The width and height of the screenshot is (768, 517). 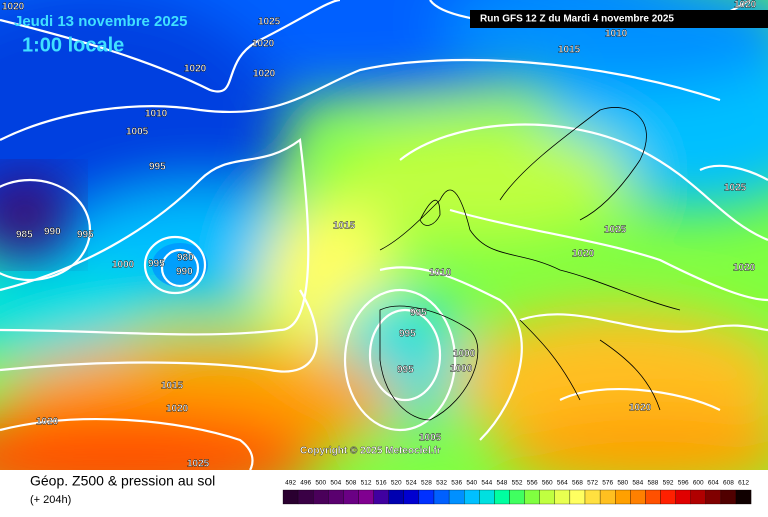 I want to click on legend-label: 588, so click(x=653, y=483).